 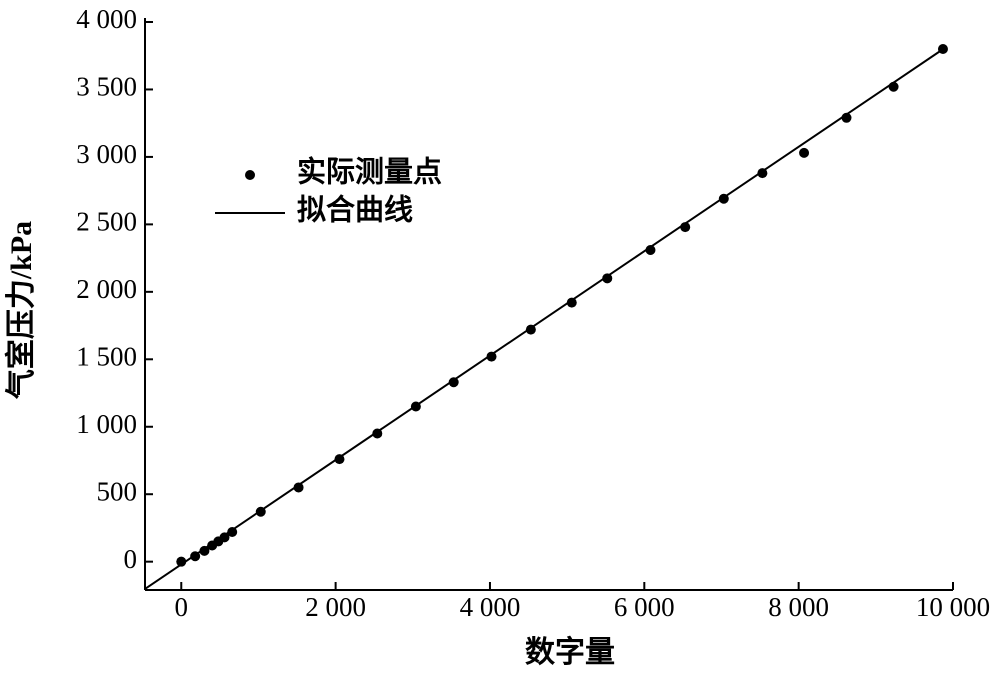 What do you see at coordinates (106, 356) in the screenshot?
I see `y-tick-label: 1 500` at bounding box center [106, 356].